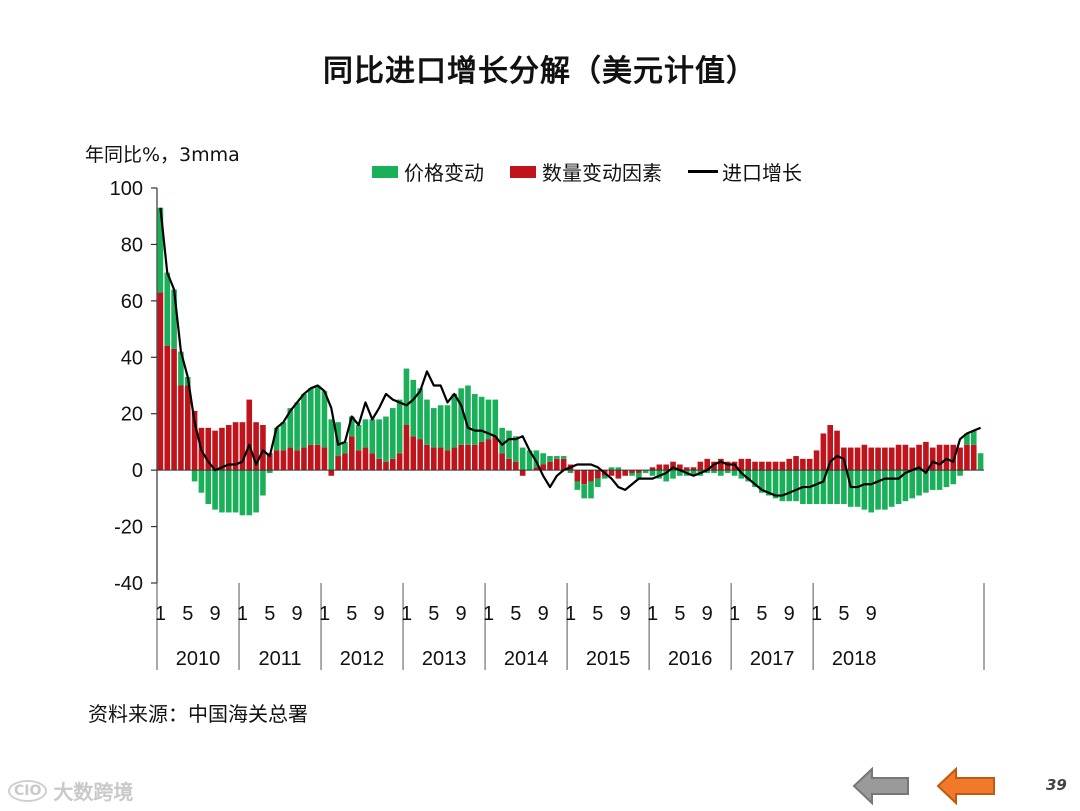 This screenshot has width=1080, height=811. Describe the element at coordinates (162, 155) in the screenshot. I see `y-axis-unit-label: 年同比%，3mma` at that location.